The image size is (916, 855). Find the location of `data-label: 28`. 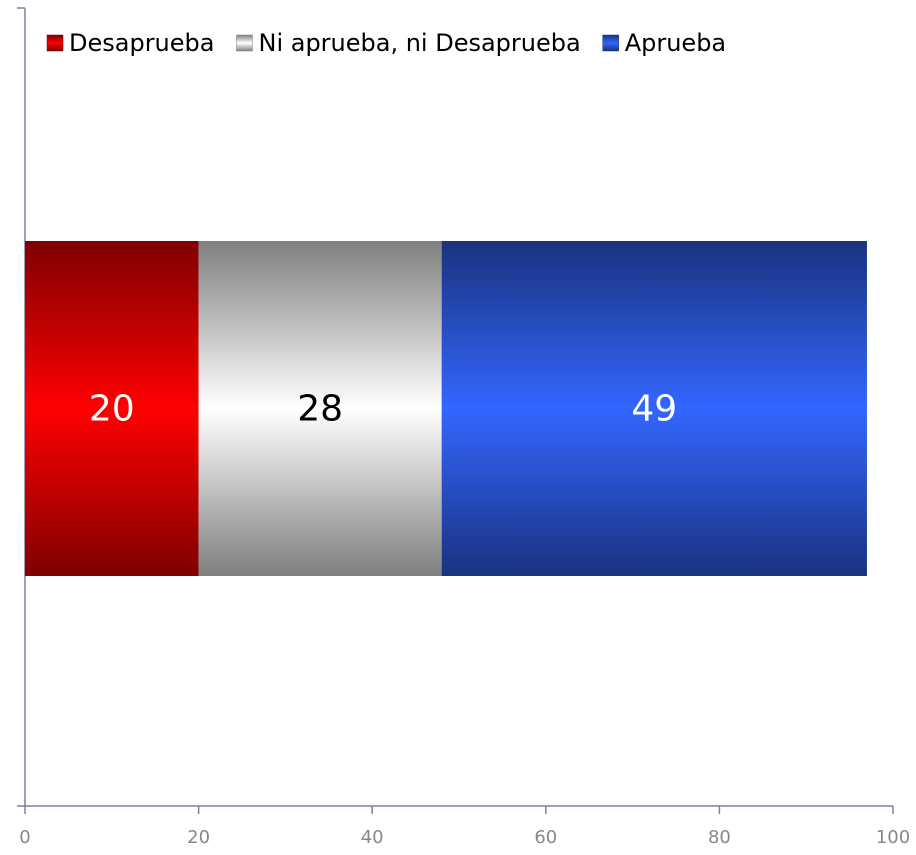

data-label: 28 is located at coordinates (320, 409).